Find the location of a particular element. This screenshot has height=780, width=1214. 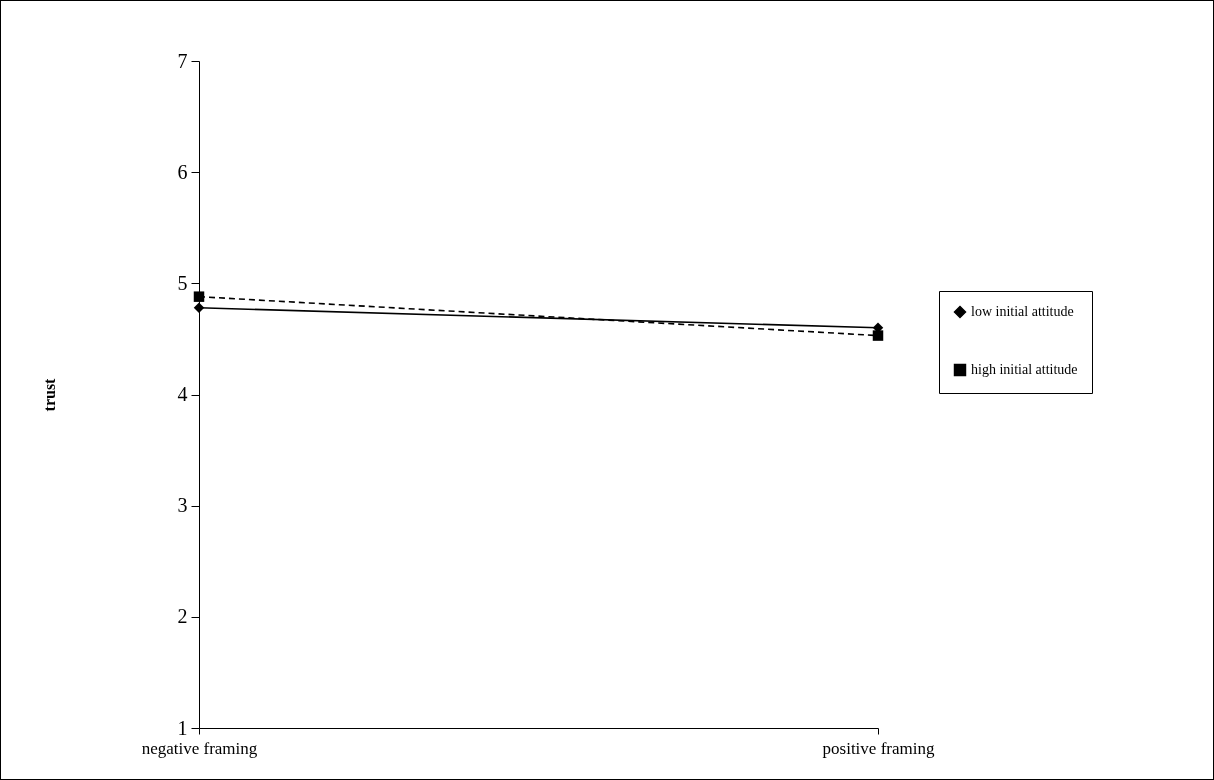

y-tick-label: 6 is located at coordinates (182, 171).